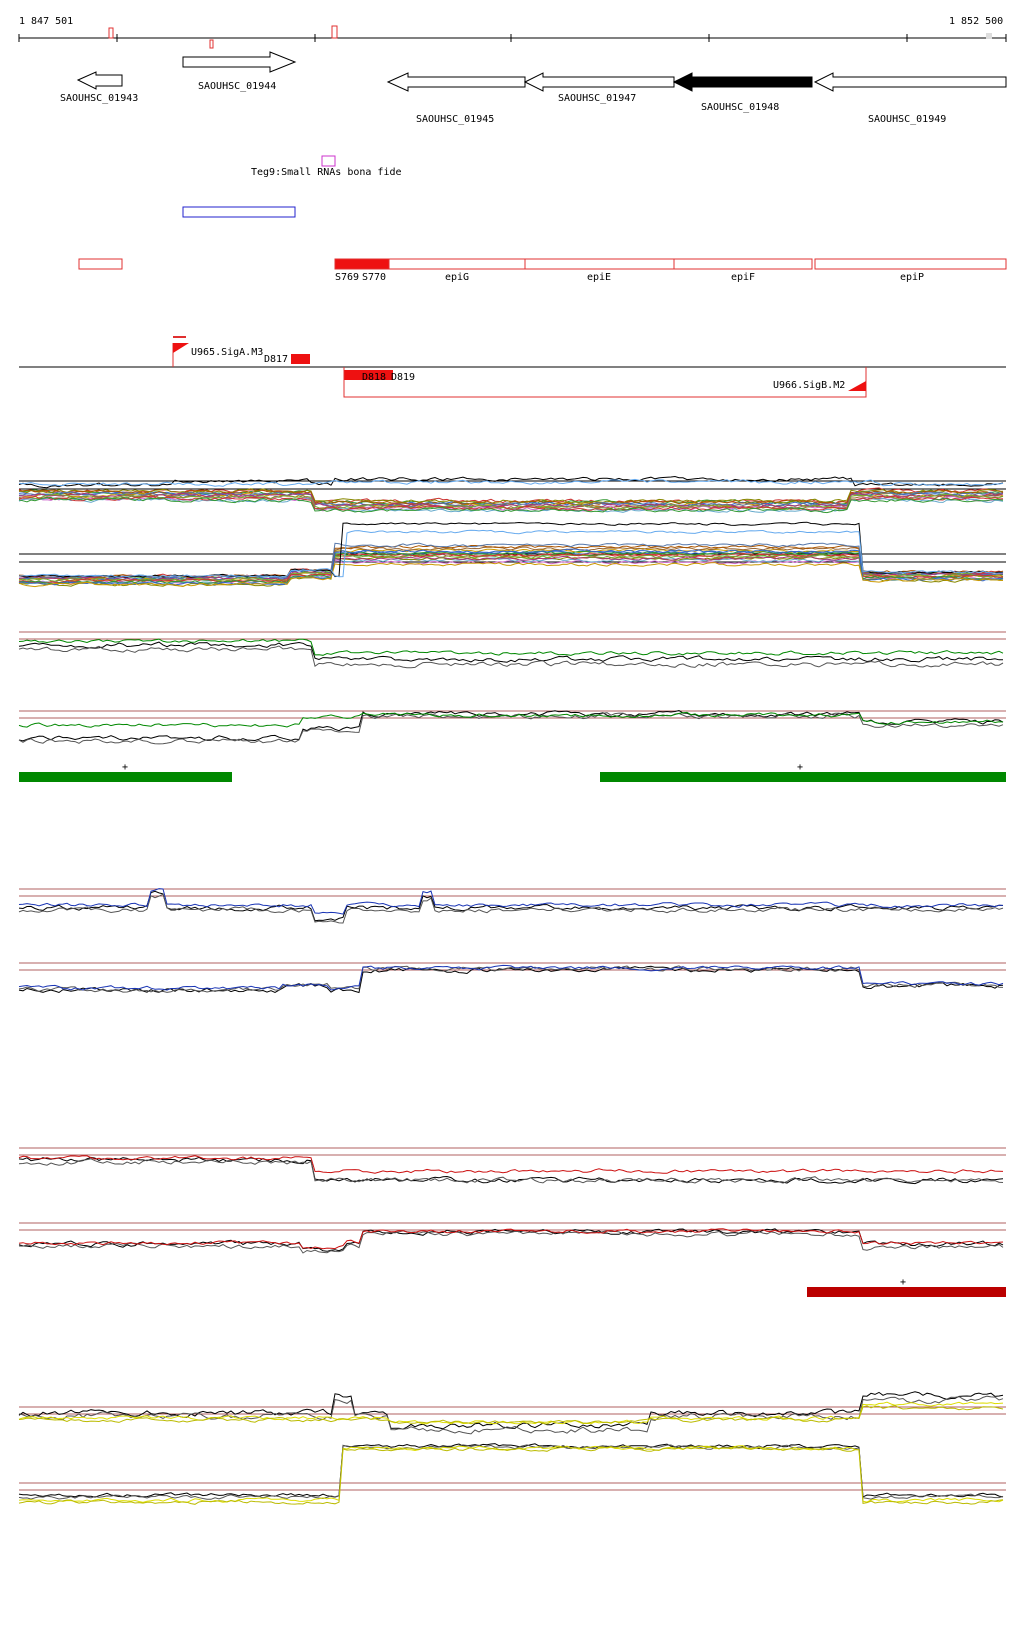  Describe the element at coordinates (227, 352) in the screenshot. I see `tss-label: U965.SigA.M3` at that location.